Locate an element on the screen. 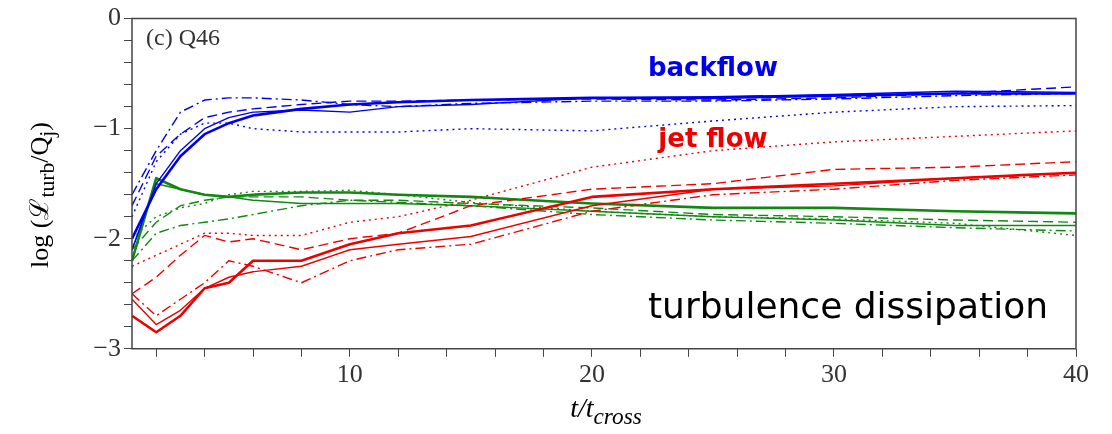 The height and width of the screenshot is (434, 1112). x-tick-label: 30 is located at coordinates (833, 374).